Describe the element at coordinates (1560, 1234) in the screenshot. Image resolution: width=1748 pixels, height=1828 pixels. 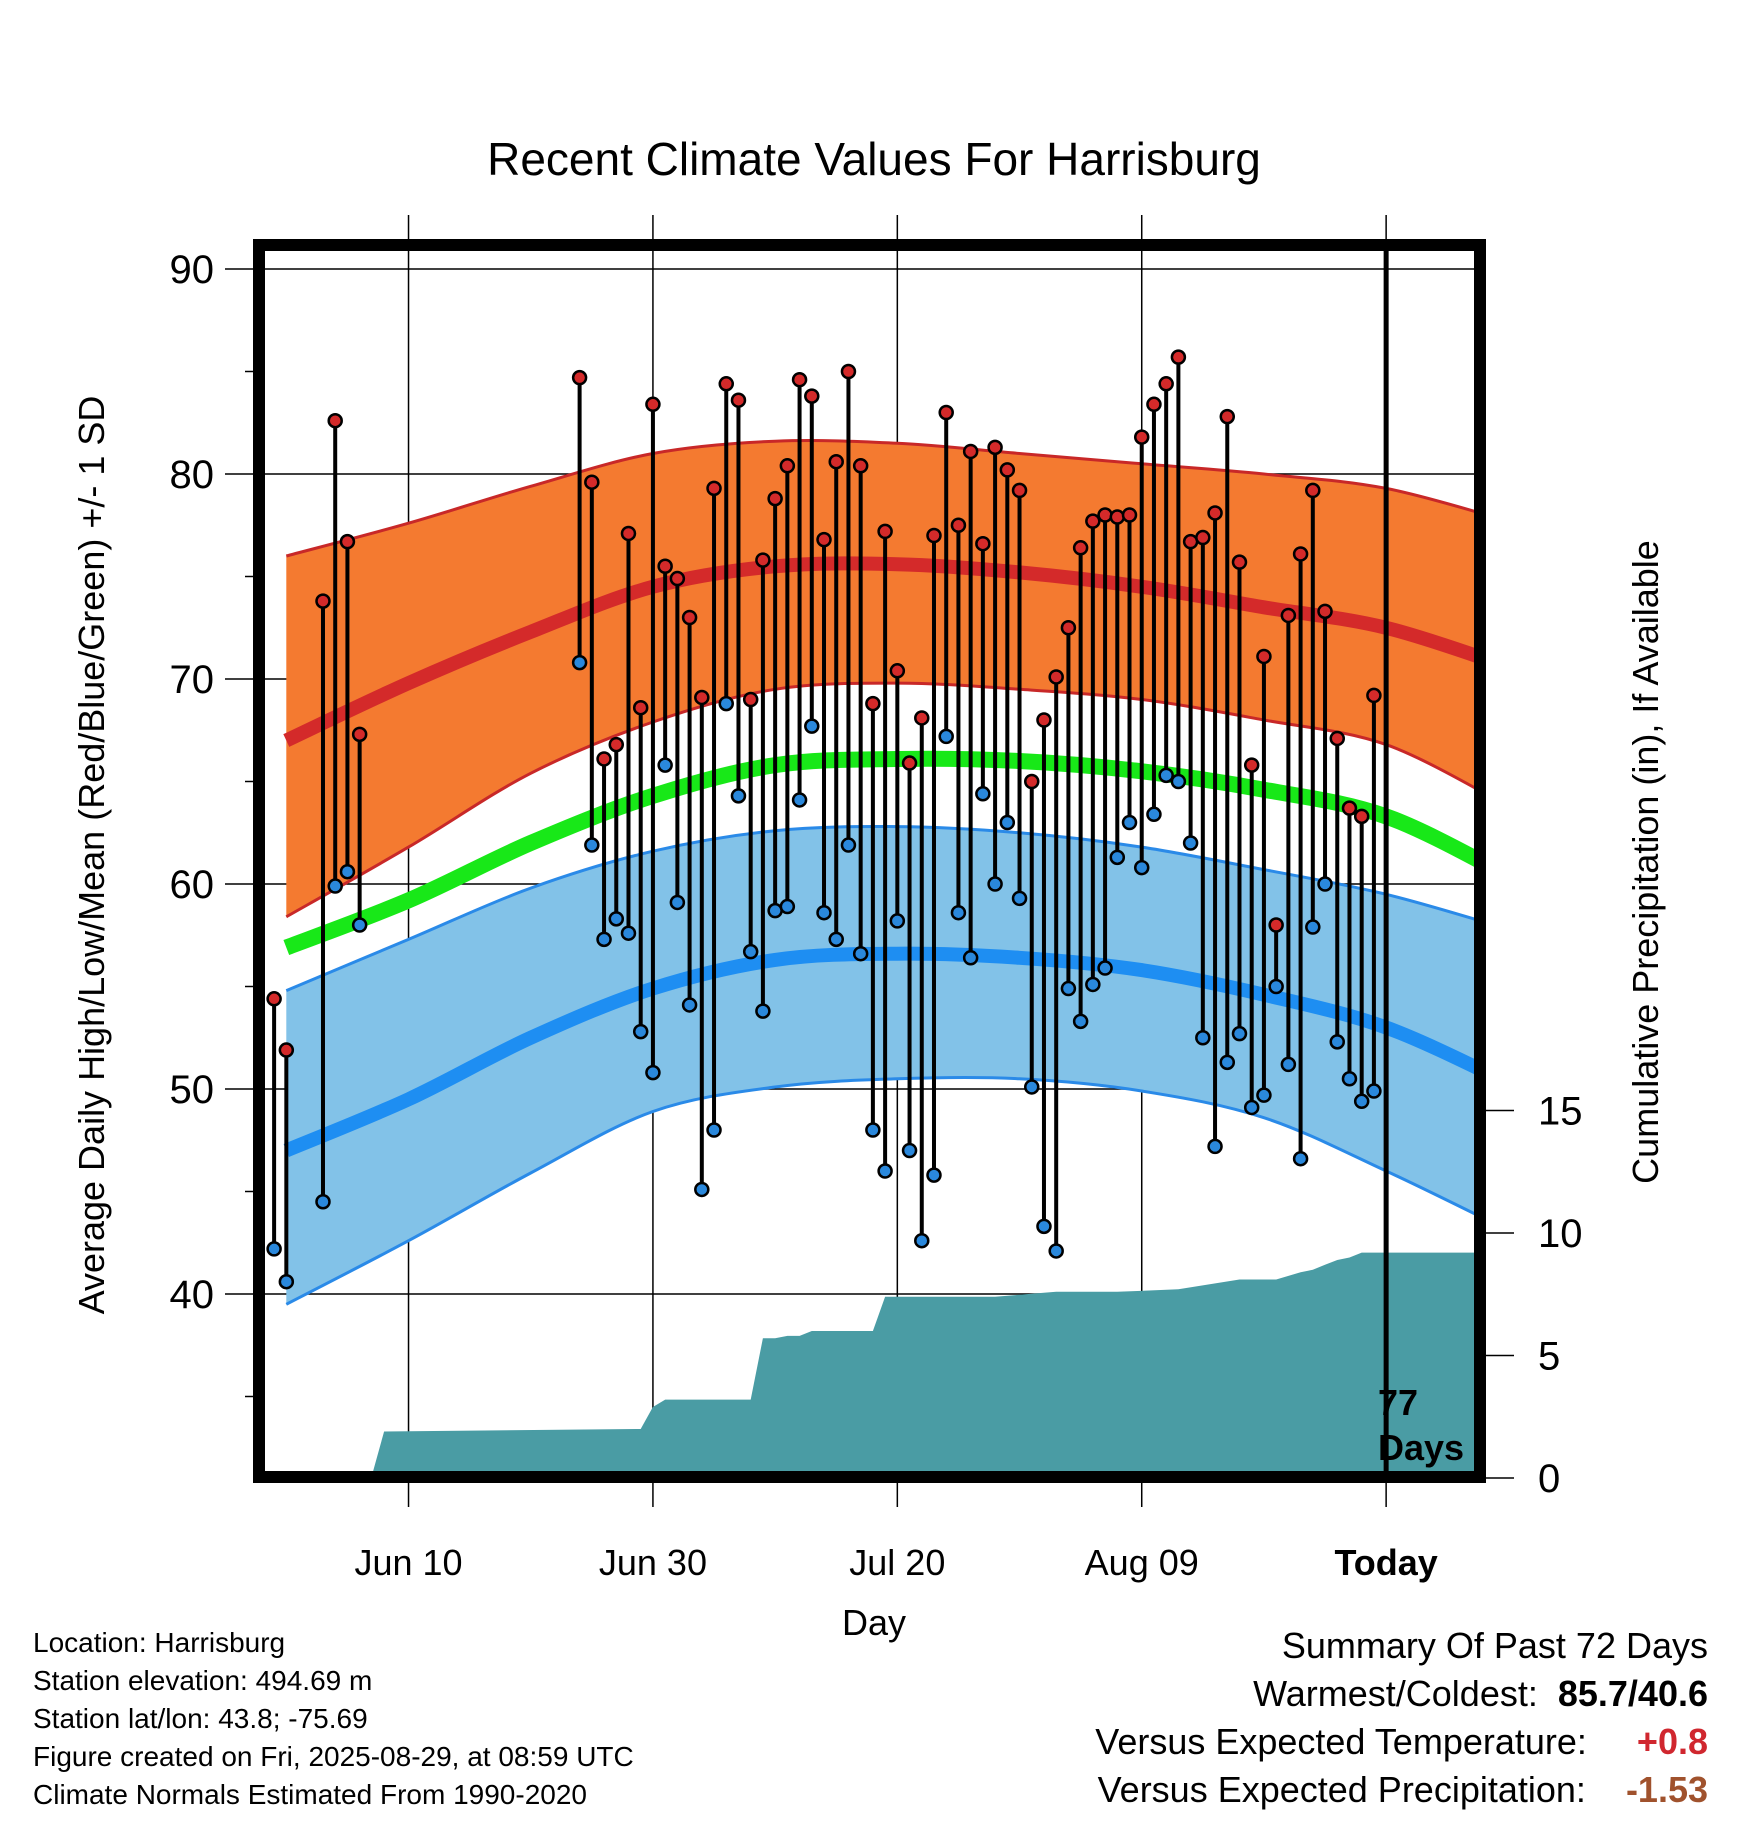
I see `y2-tick-label: 10` at that location.